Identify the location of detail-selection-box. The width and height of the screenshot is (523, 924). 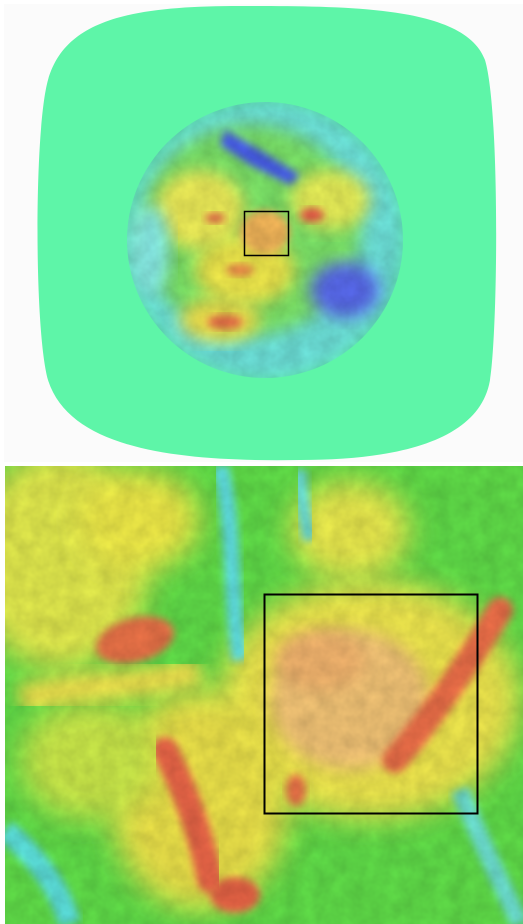
(371, 704).